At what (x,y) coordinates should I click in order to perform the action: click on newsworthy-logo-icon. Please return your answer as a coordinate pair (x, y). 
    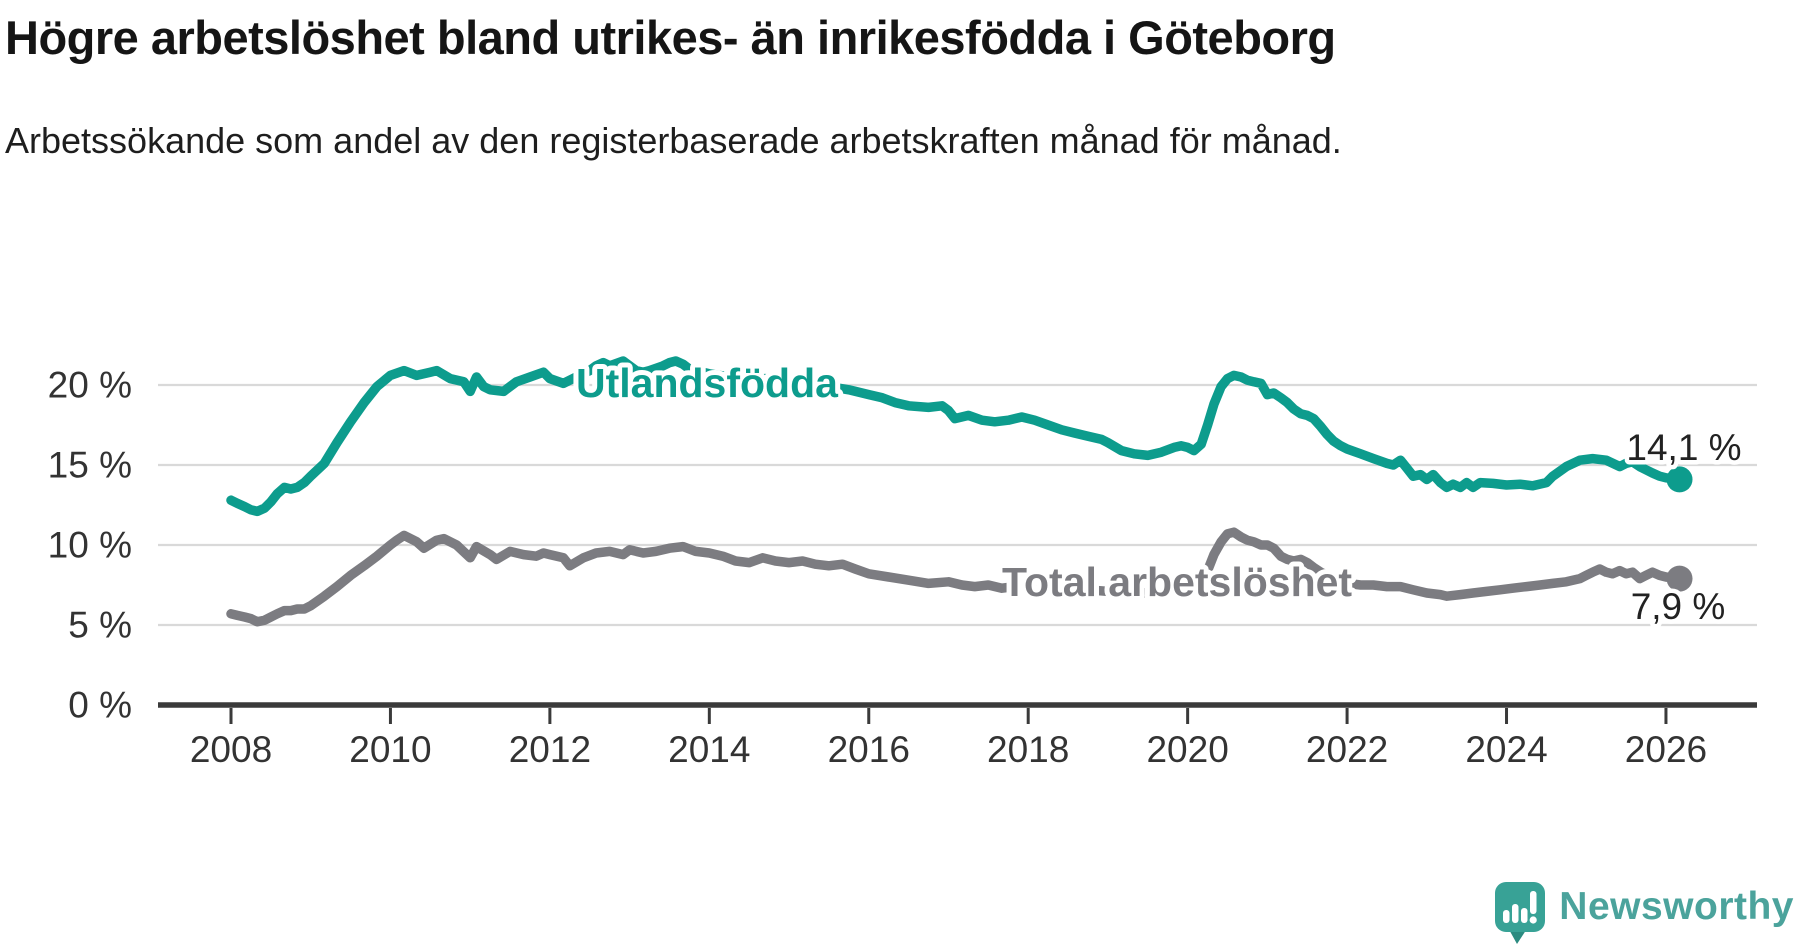
    Looking at the image, I should click on (1520, 913).